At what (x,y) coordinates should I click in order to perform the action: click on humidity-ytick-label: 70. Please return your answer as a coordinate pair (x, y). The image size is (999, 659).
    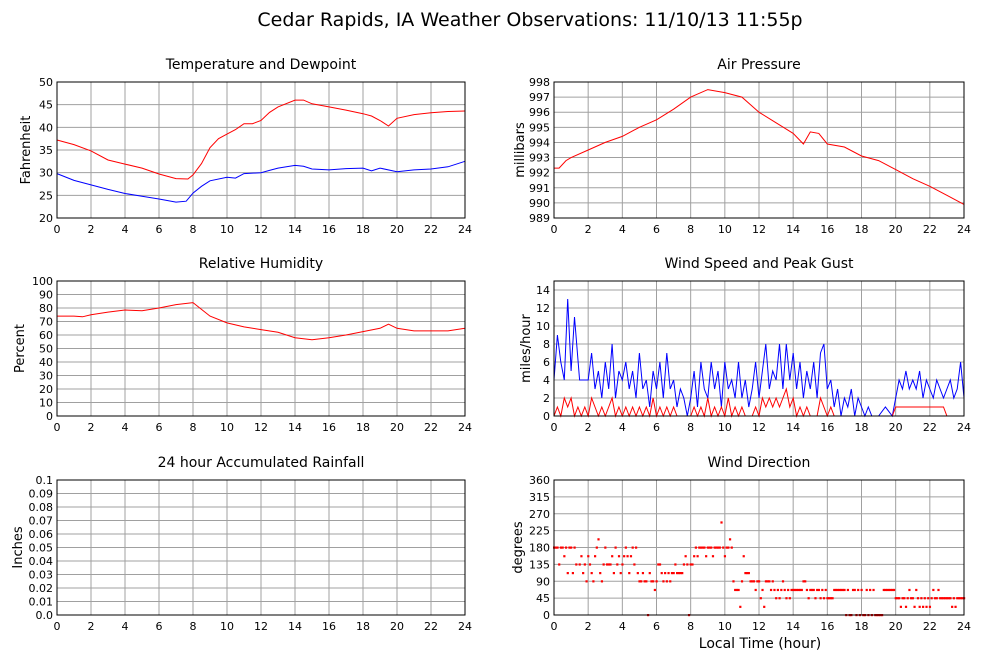
    Looking at the image, I should click on (46, 322).